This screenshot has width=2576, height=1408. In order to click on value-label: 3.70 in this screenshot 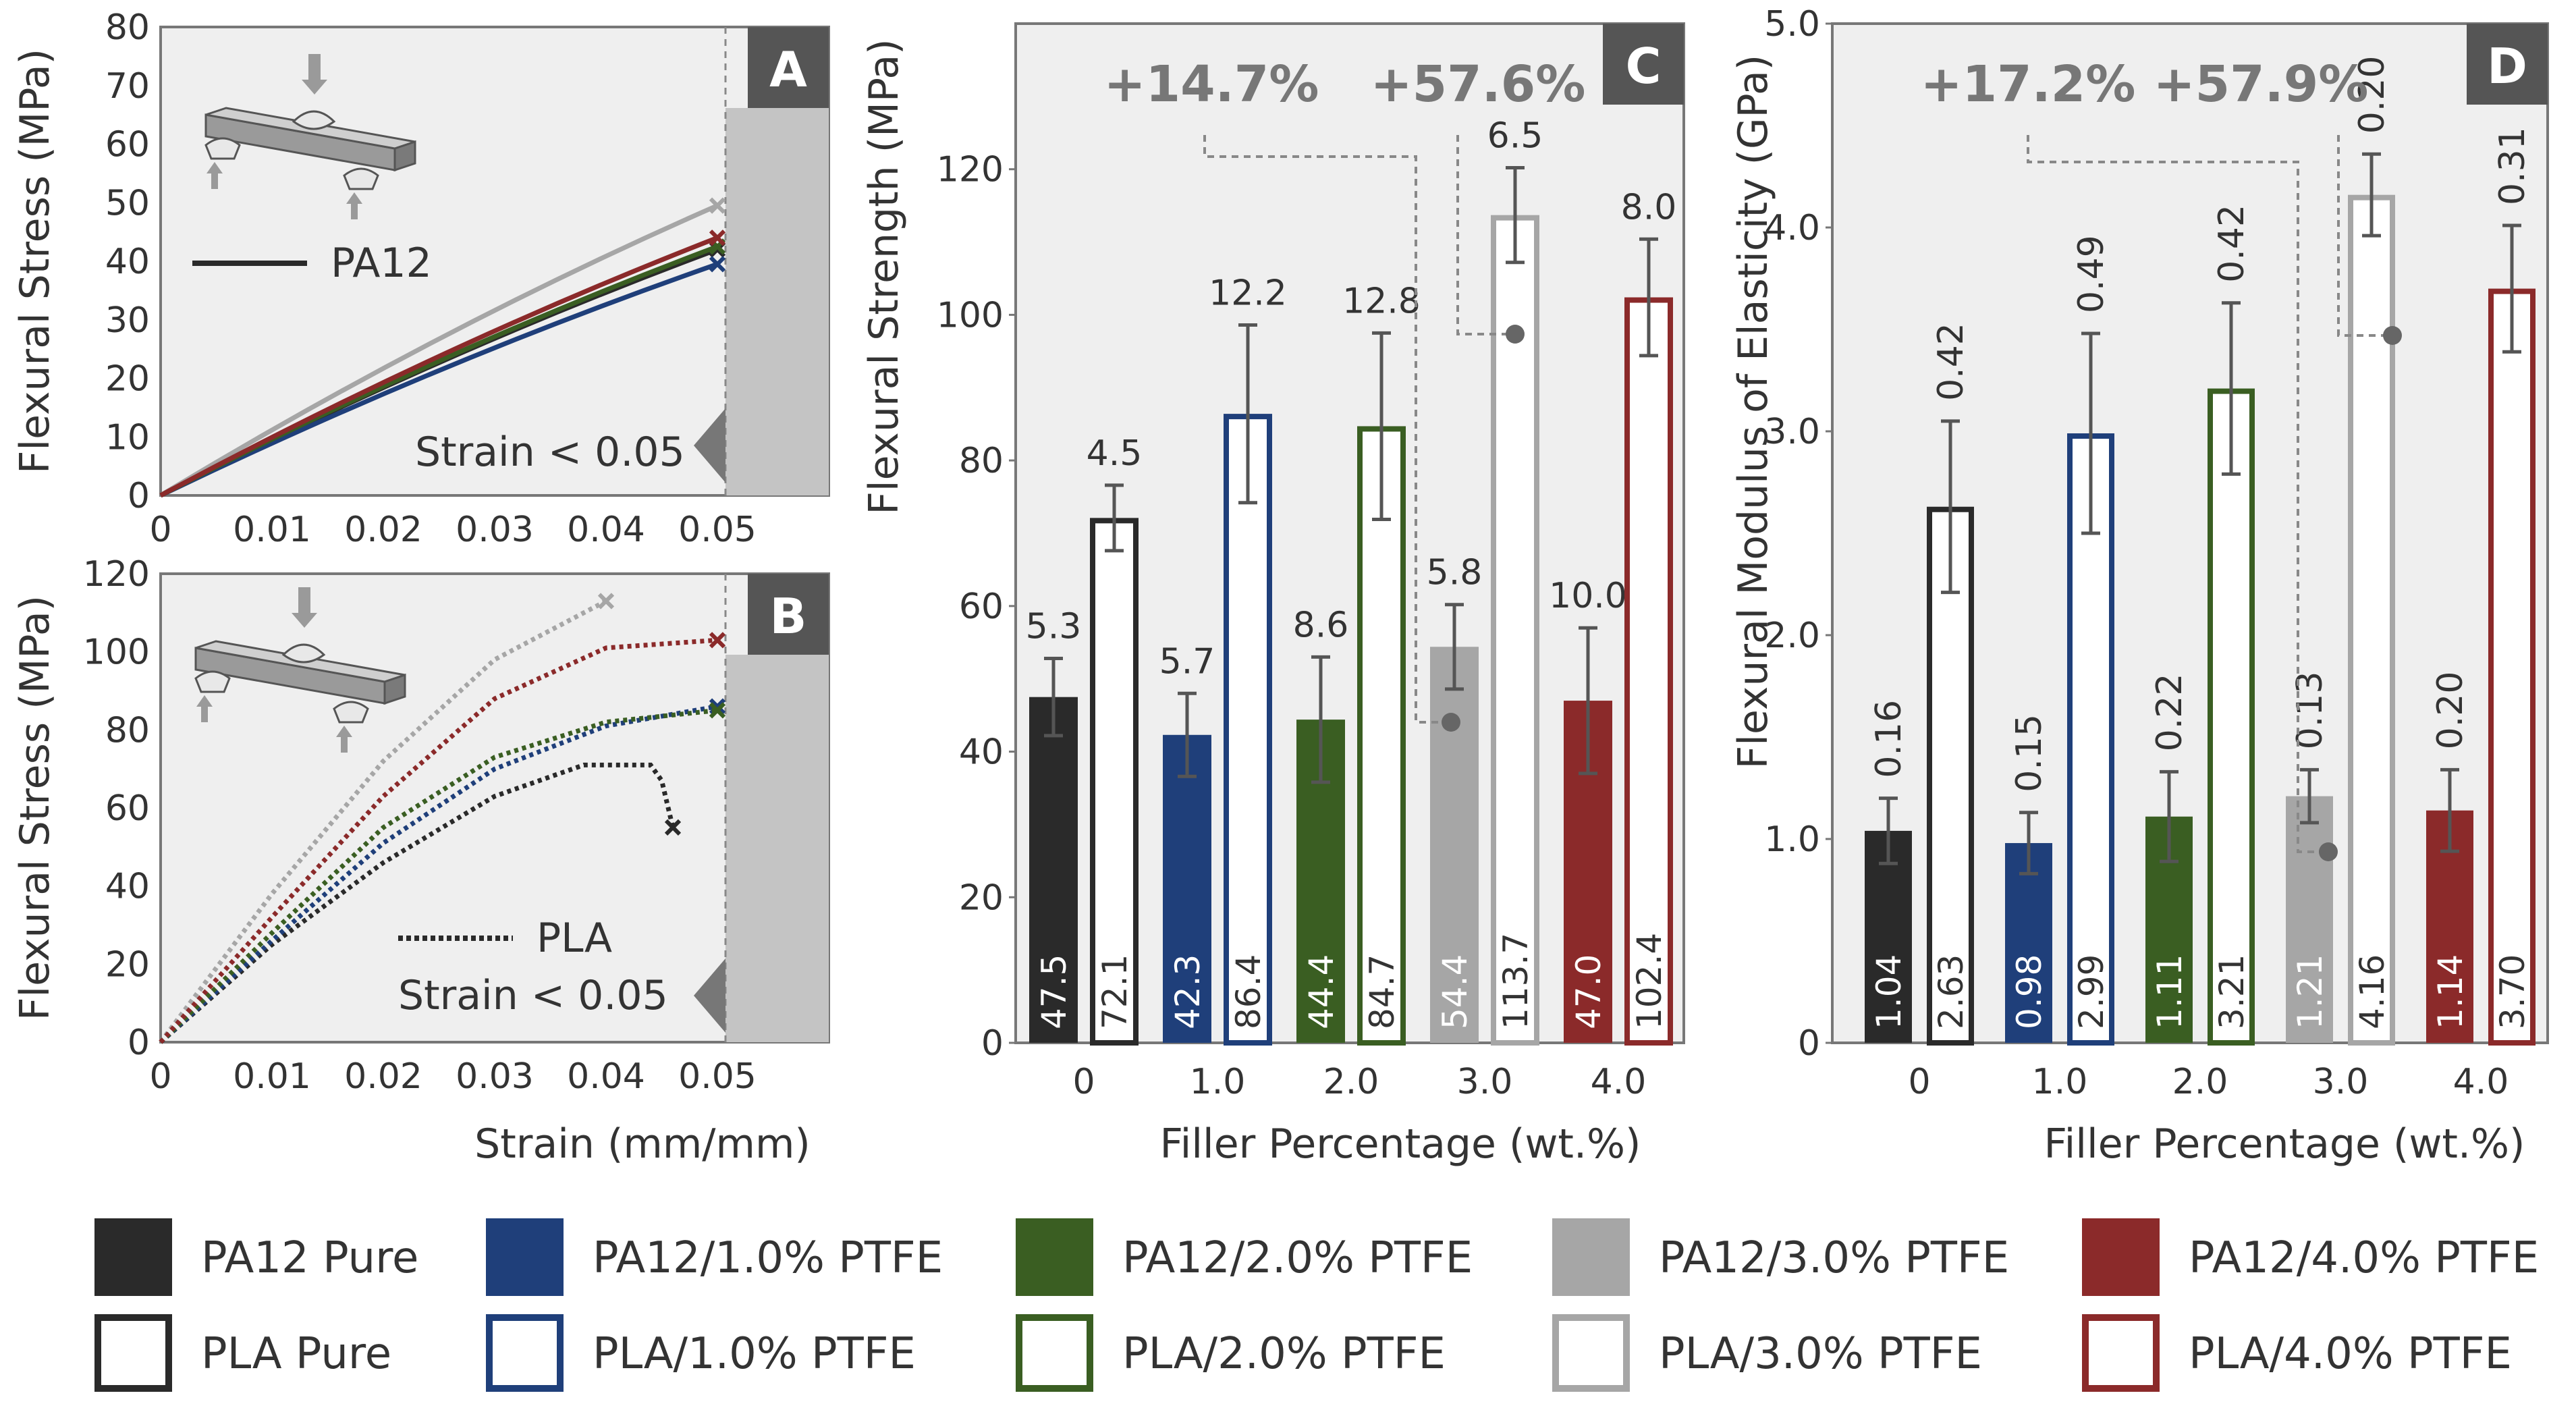, I will do `click(2512, 991)`.